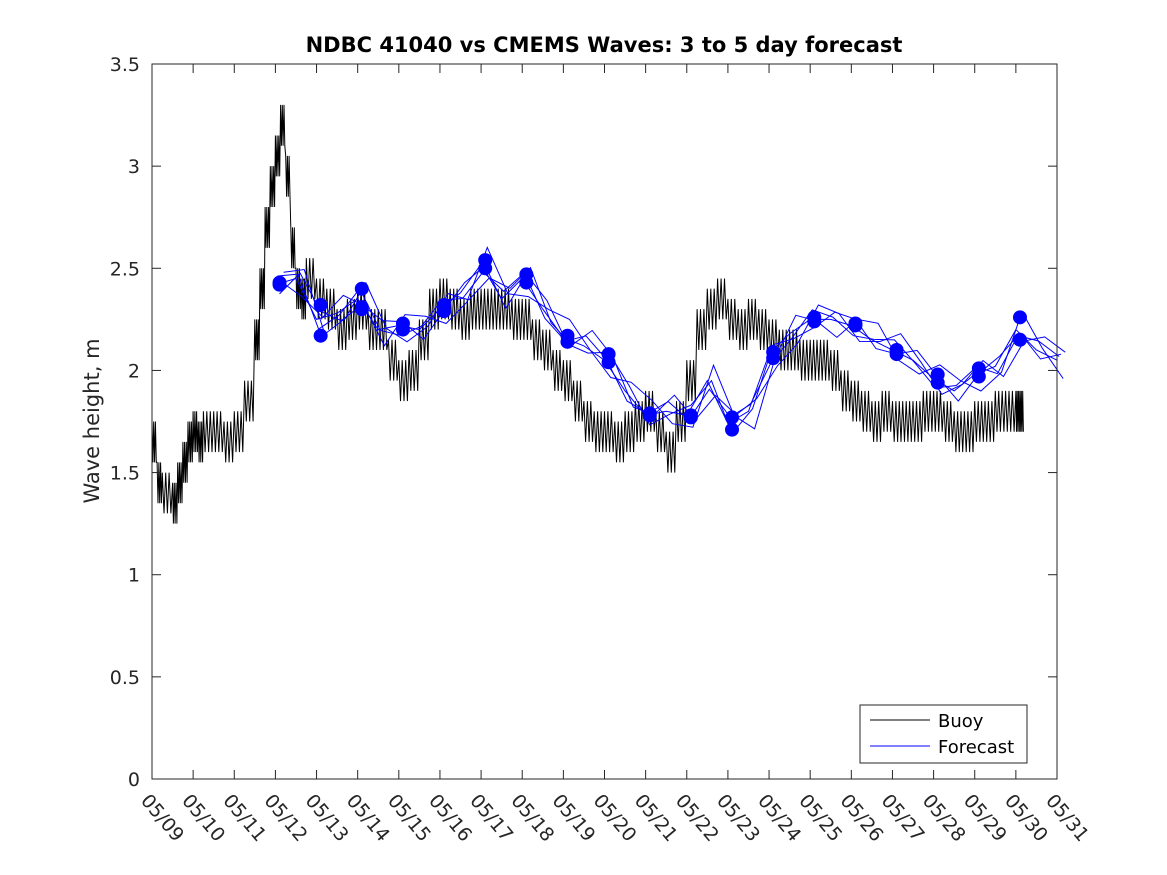  I want to click on x-tick-label: 05/31, so click(1067, 818).